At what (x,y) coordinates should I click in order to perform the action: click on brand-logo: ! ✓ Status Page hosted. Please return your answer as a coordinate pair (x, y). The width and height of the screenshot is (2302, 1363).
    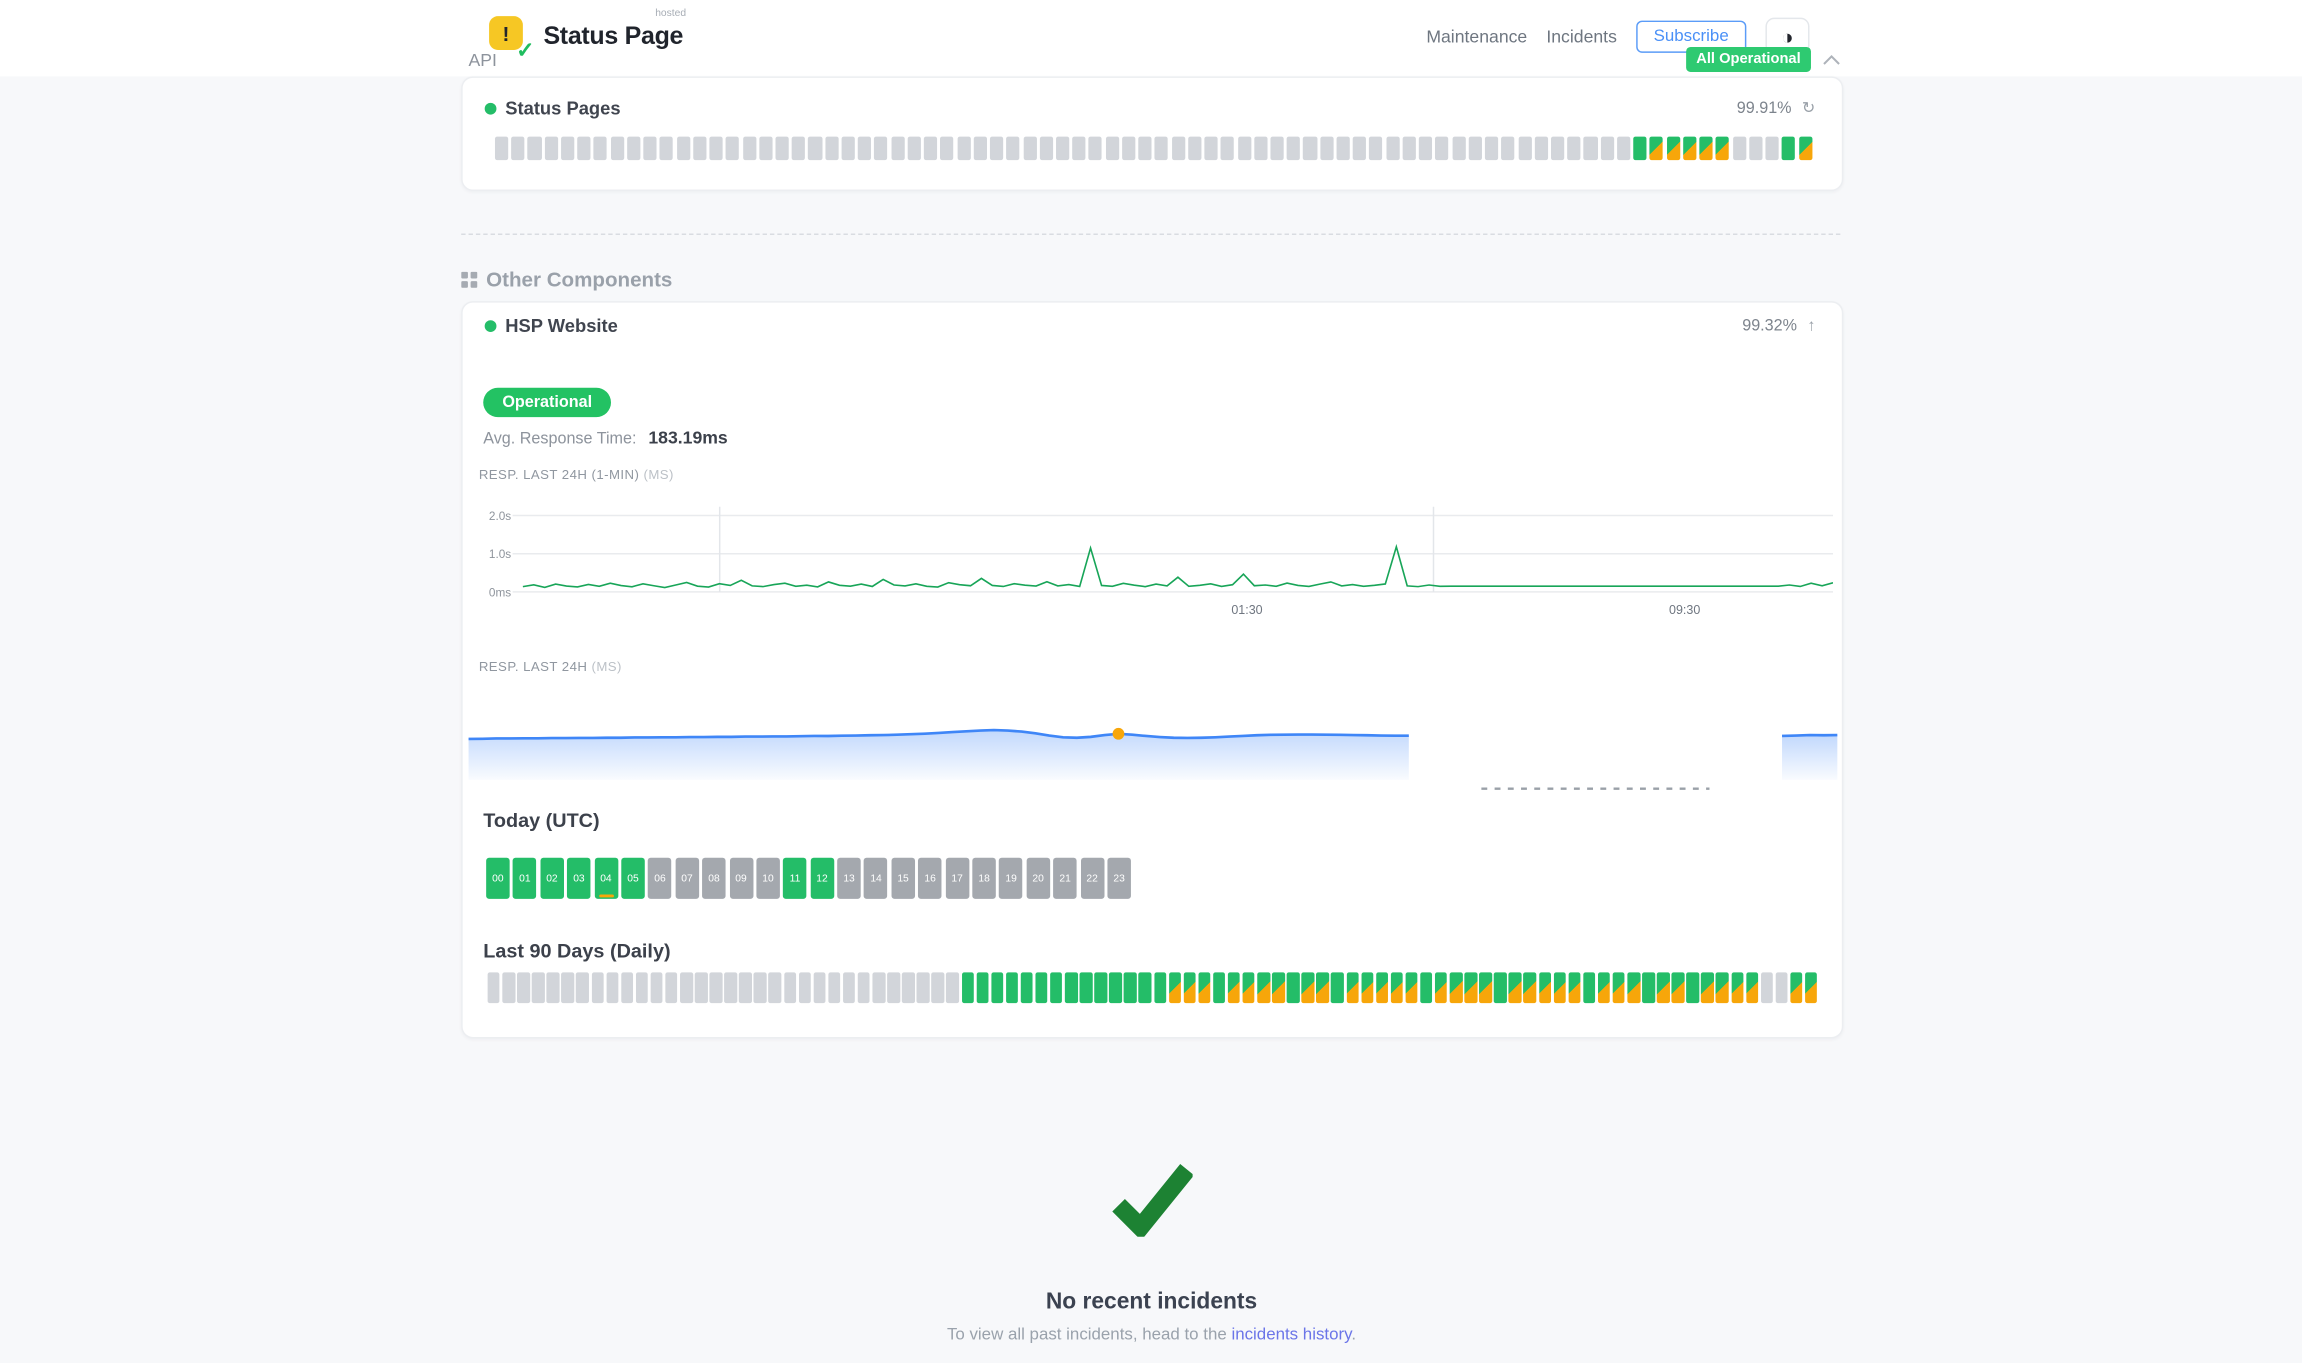
    Looking at the image, I should click on (587, 36).